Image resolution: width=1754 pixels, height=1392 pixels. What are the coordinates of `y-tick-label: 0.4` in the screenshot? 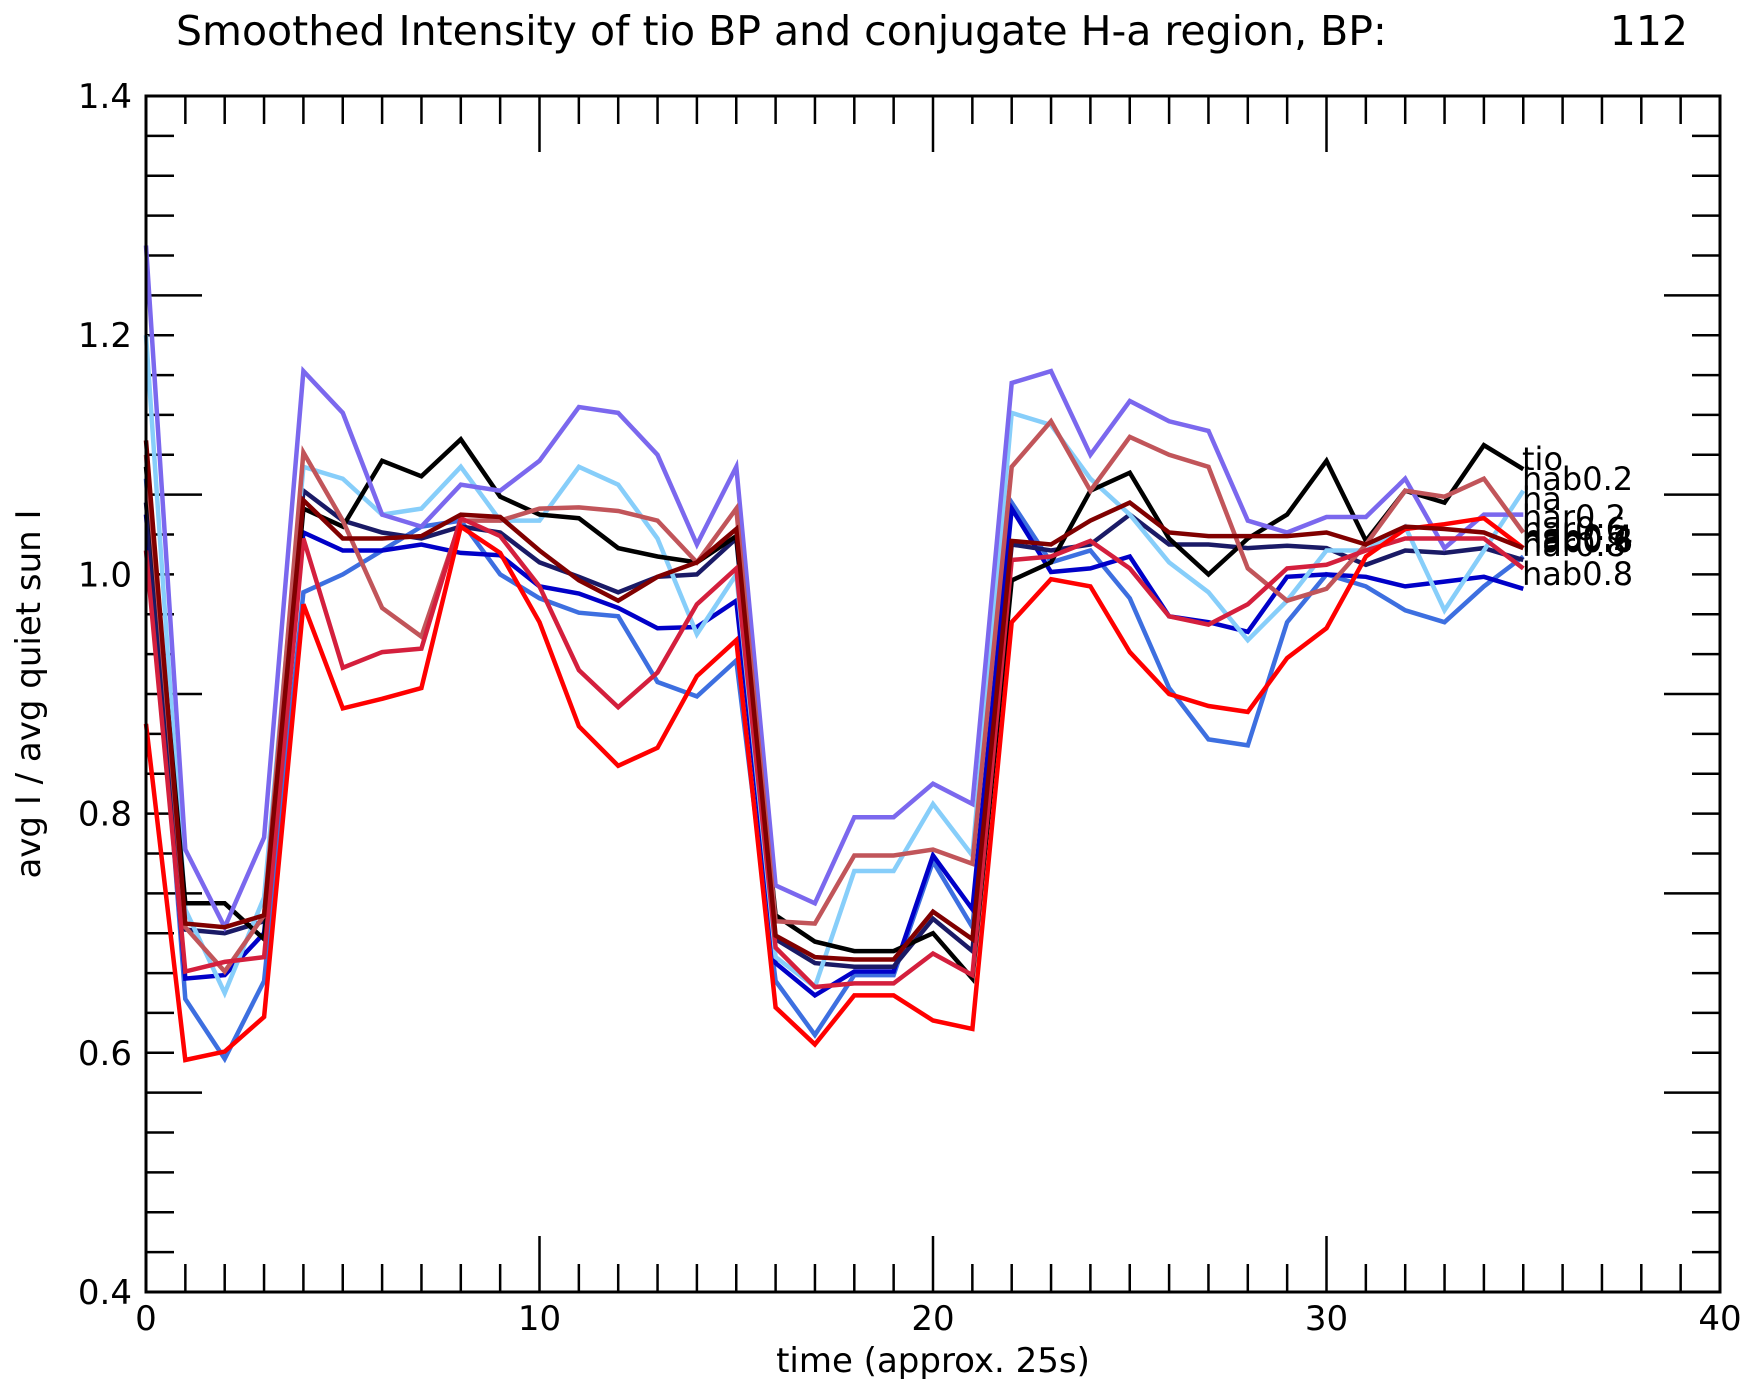 It's located at (105, 1293).